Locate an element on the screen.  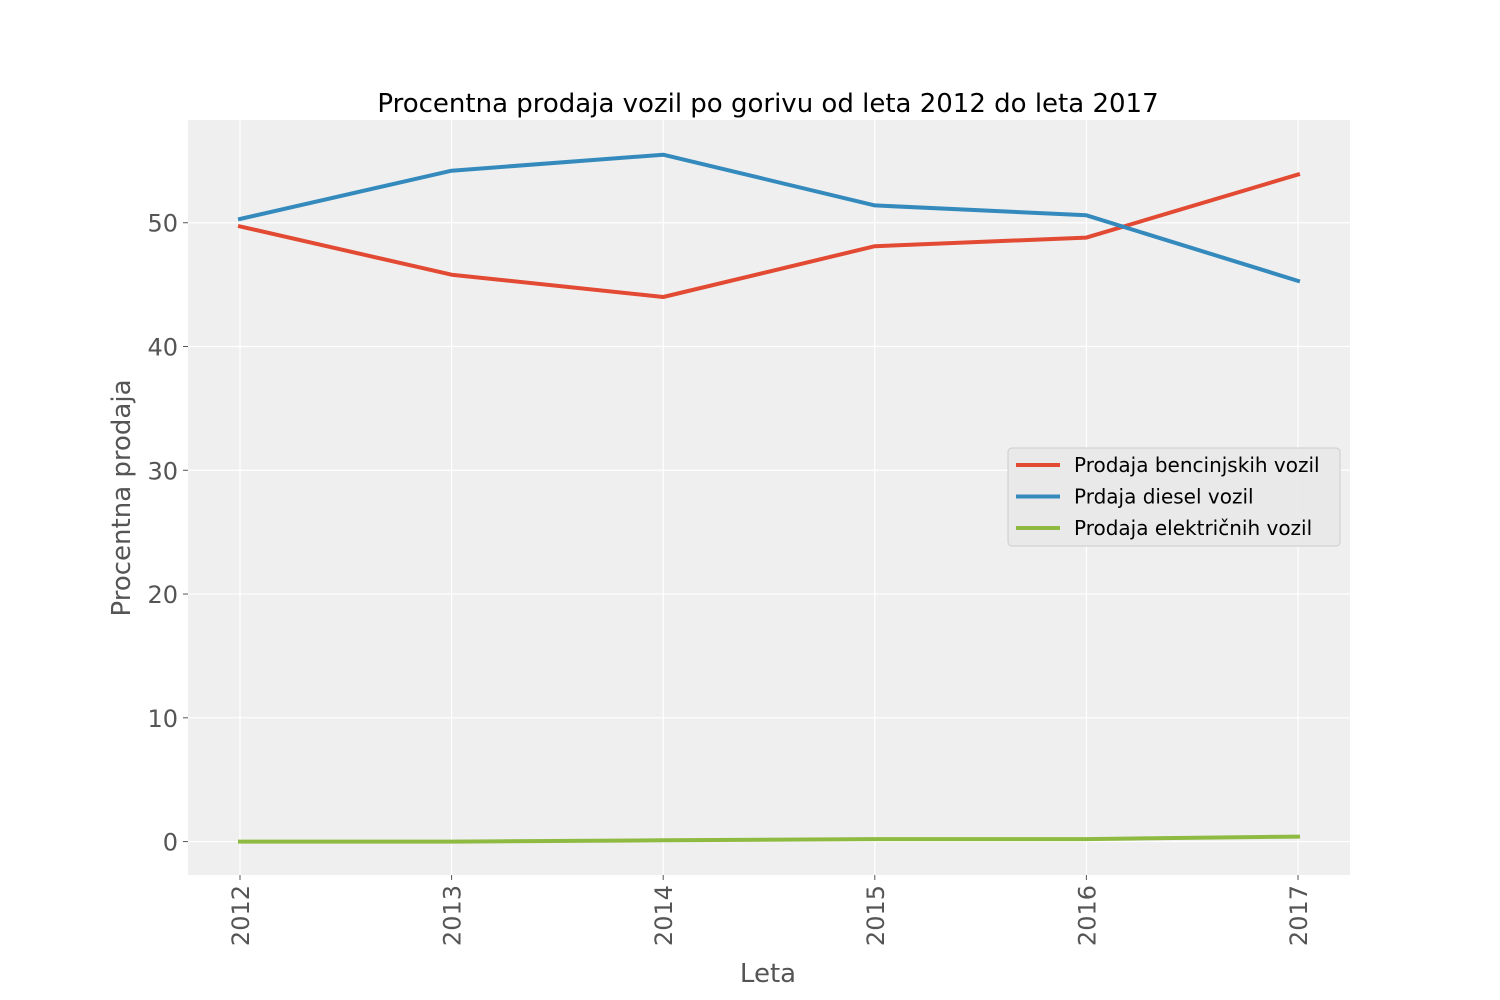
x-tick-label: 2012 is located at coordinates (241, 915).